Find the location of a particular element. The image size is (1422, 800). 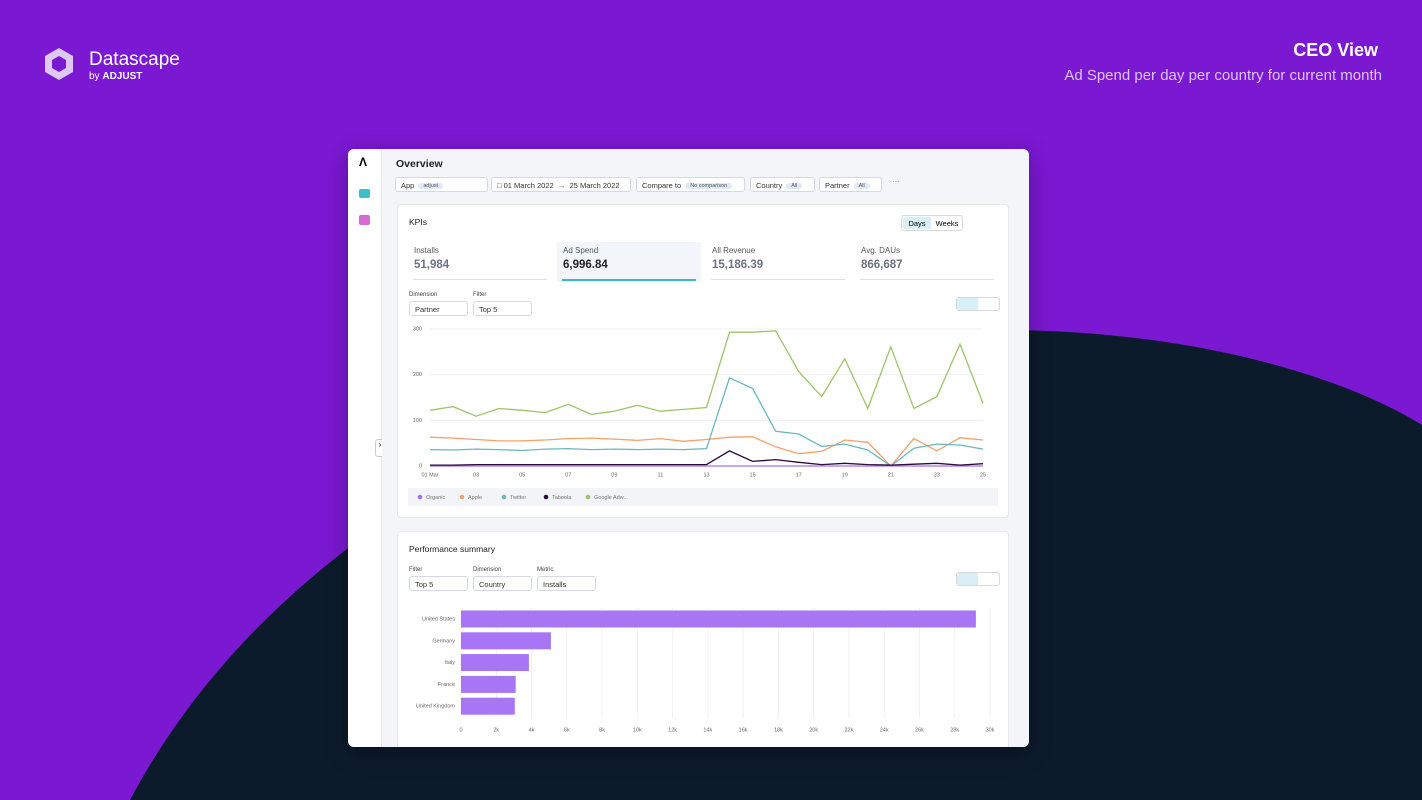

x-tick-label: 25 is located at coordinates (983, 475).